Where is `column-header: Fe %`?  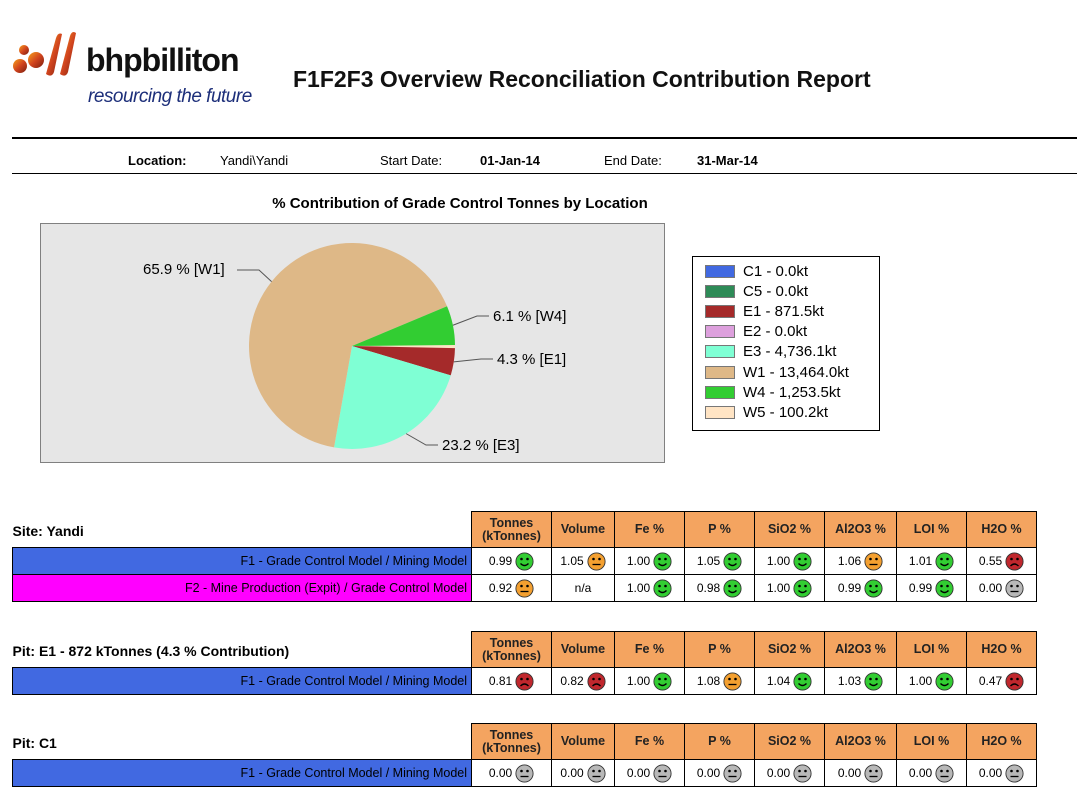 column-header: Fe % is located at coordinates (649, 741).